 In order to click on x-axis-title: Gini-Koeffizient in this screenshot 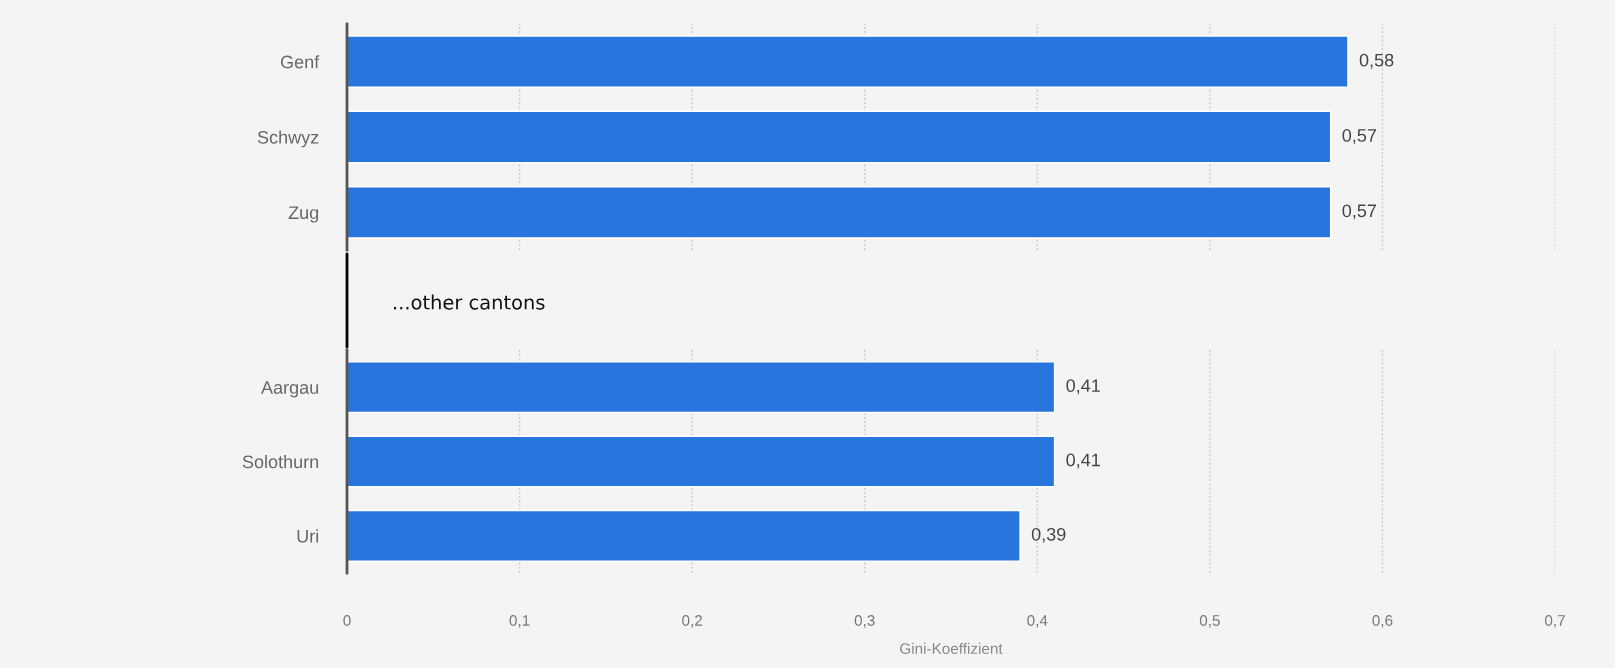, I will do `click(951, 648)`.